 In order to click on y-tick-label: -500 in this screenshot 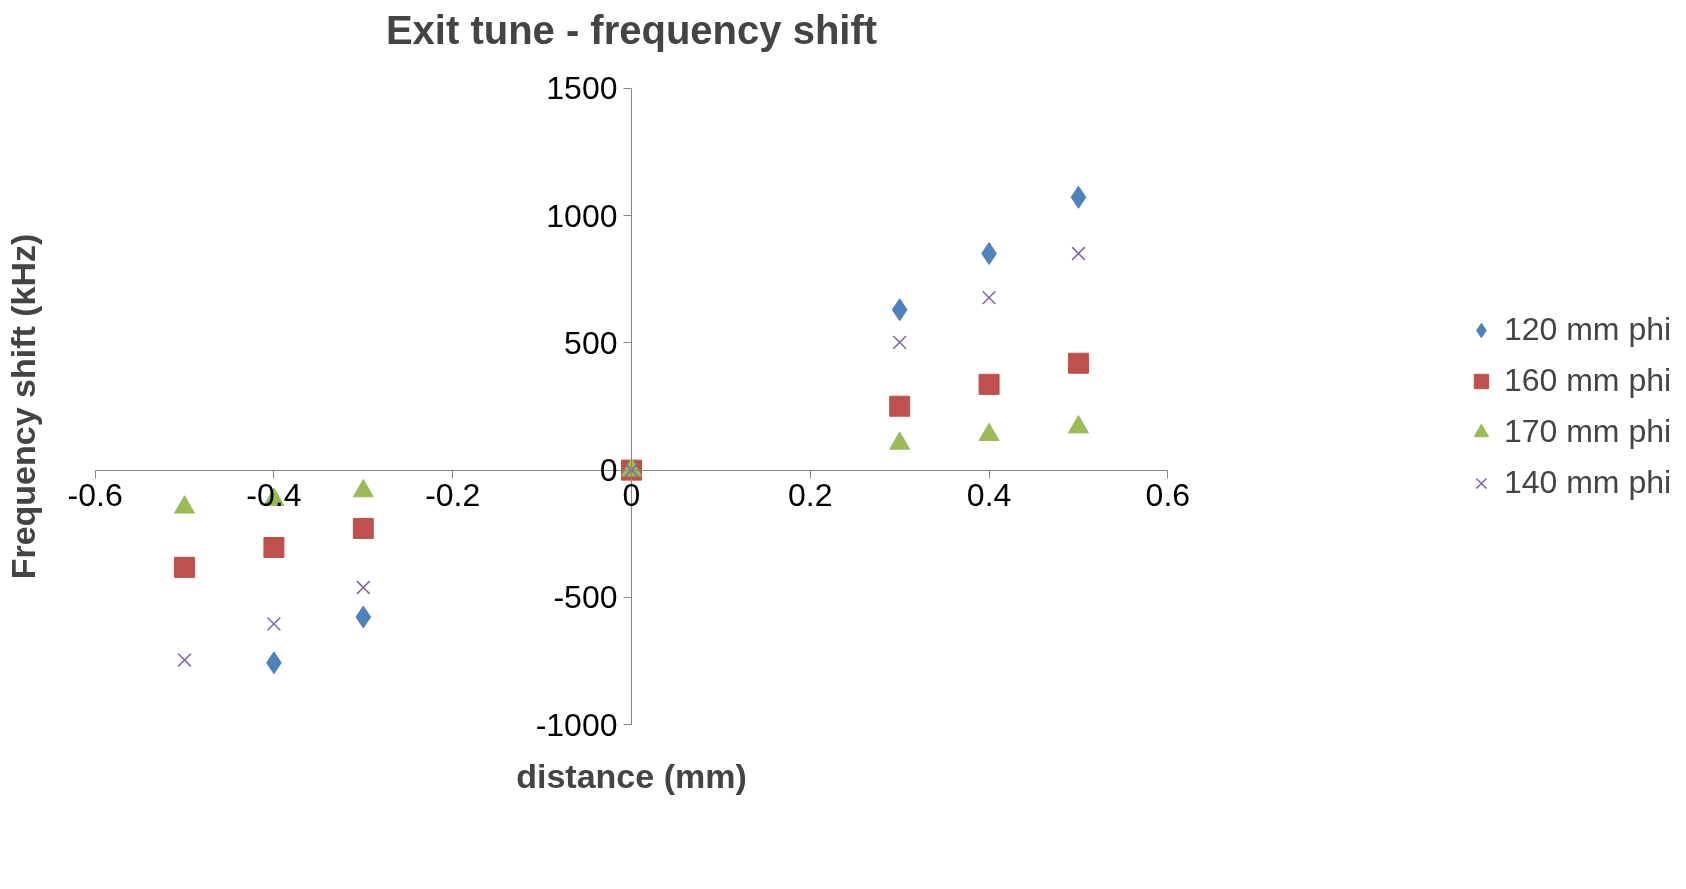, I will do `click(585, 597)`.